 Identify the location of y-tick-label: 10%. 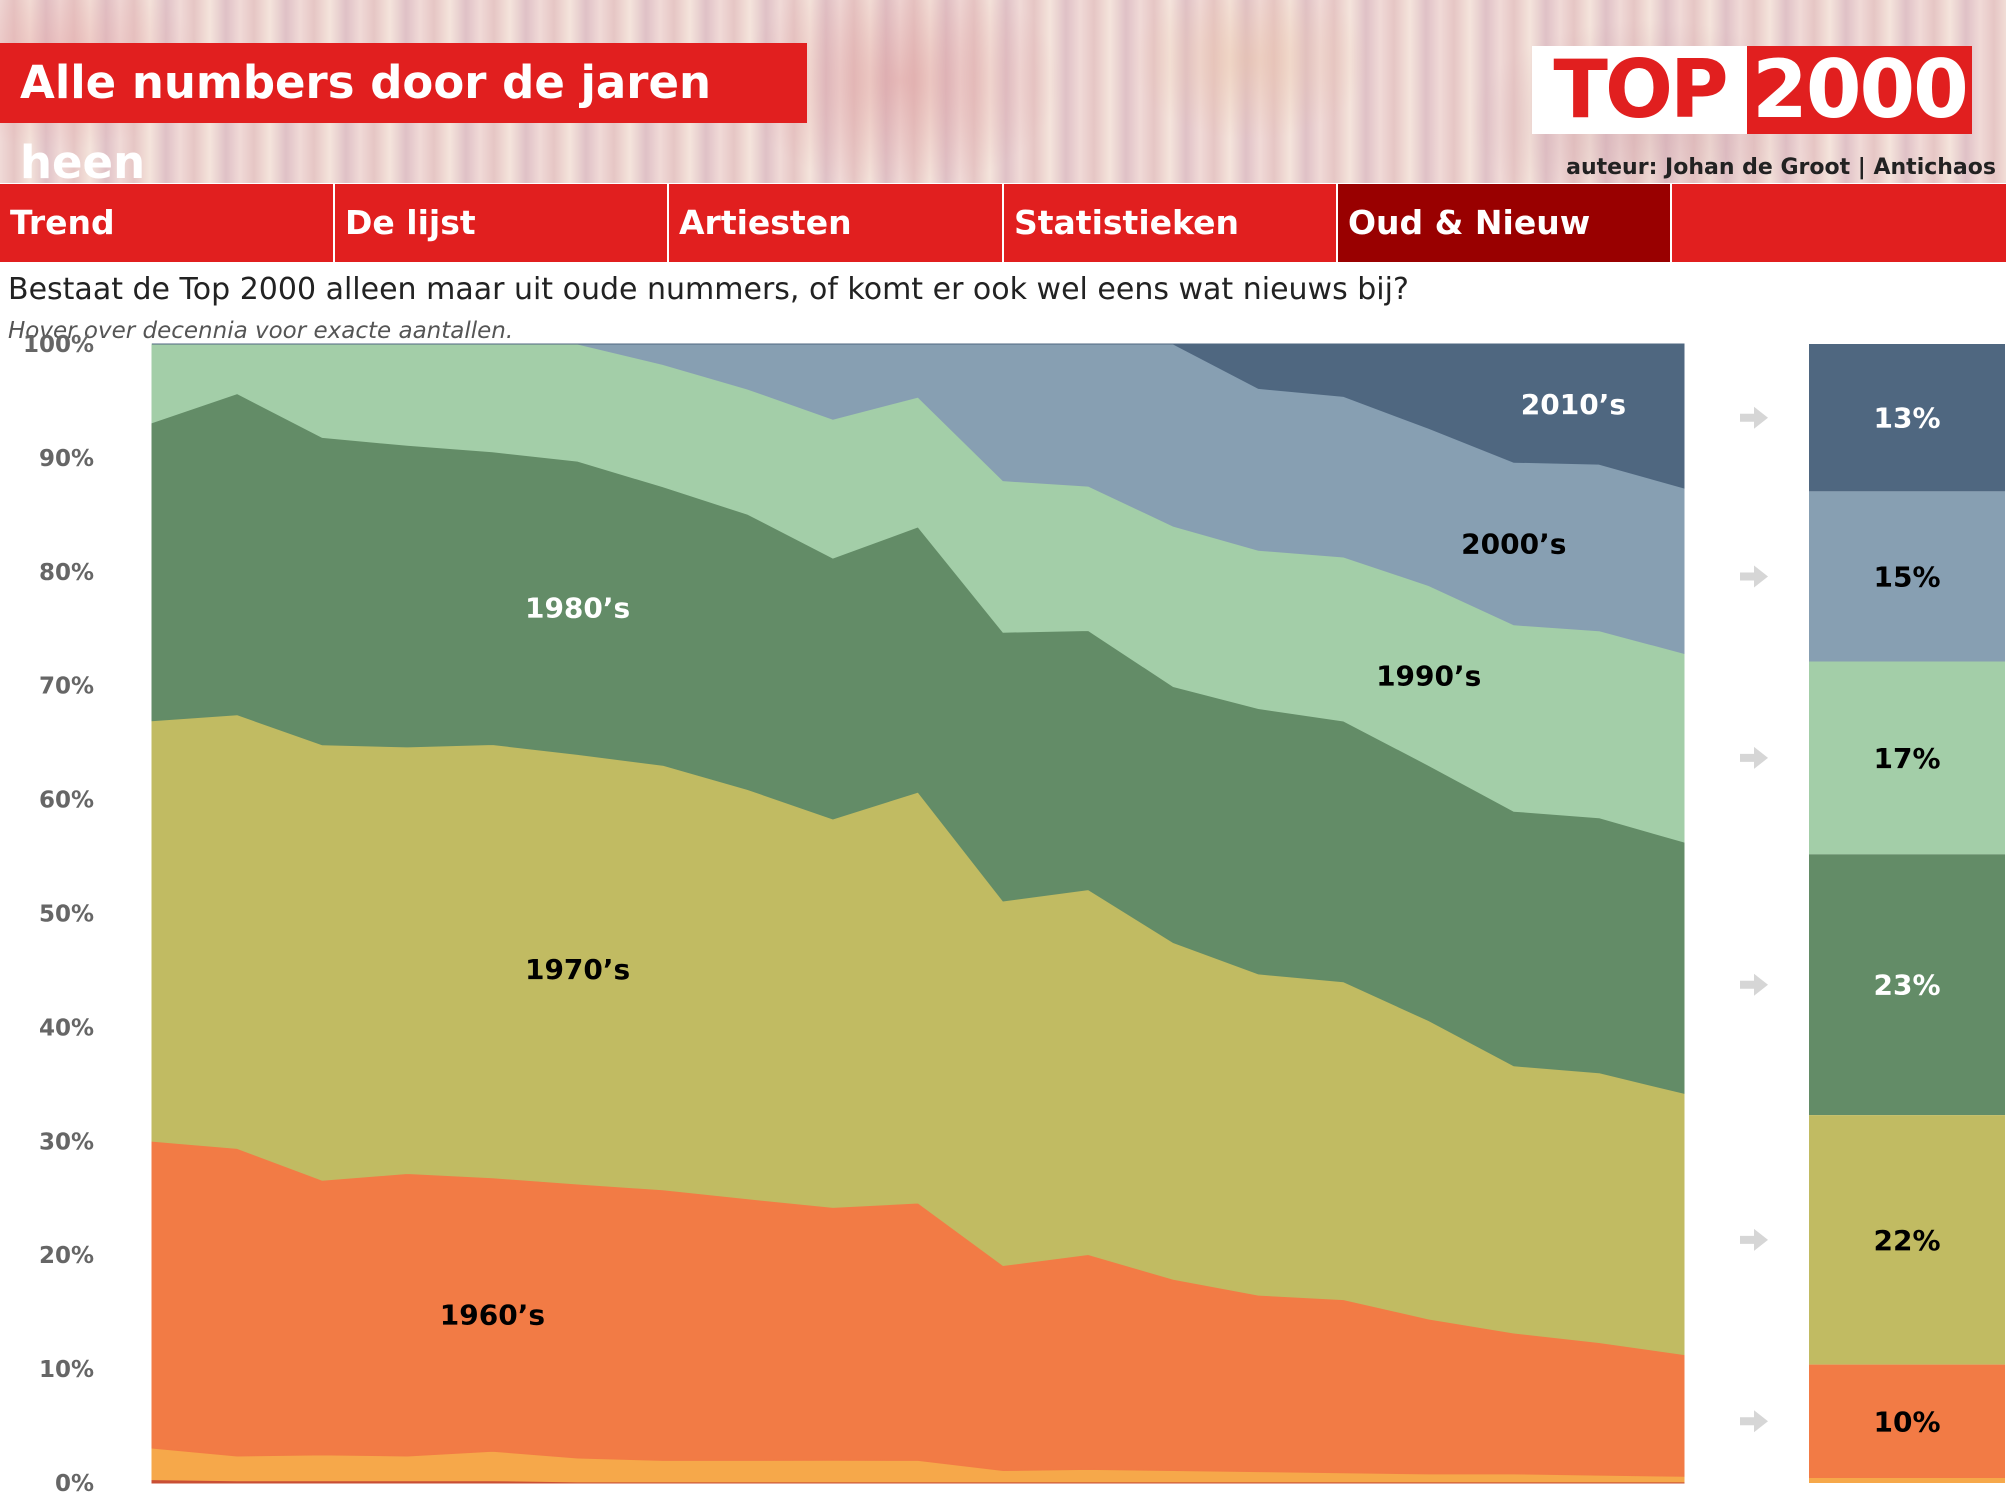
(66, 1370).